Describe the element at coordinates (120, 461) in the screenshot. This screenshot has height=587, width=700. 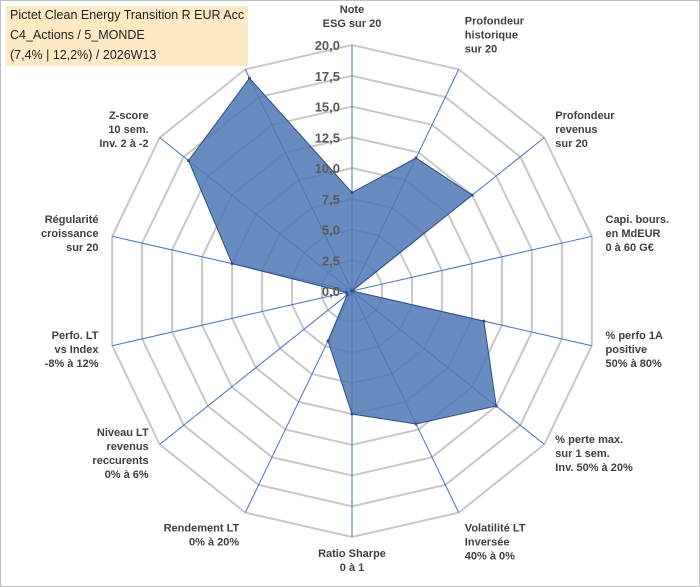
I see `category-label-9-line-2: reccurents` at that location.